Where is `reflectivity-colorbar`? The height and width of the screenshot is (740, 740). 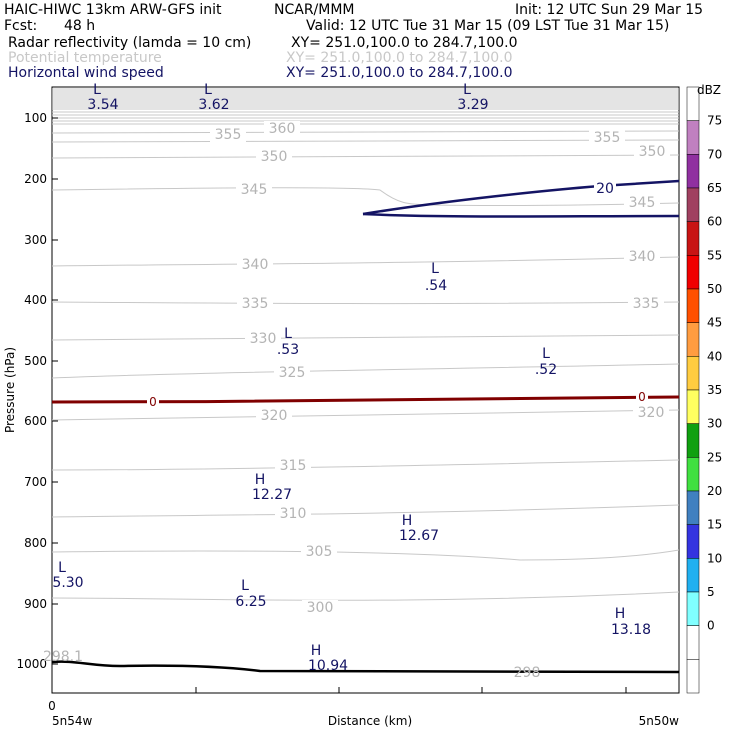 reflectivity-colorbar is located at coordinates (693, 390).